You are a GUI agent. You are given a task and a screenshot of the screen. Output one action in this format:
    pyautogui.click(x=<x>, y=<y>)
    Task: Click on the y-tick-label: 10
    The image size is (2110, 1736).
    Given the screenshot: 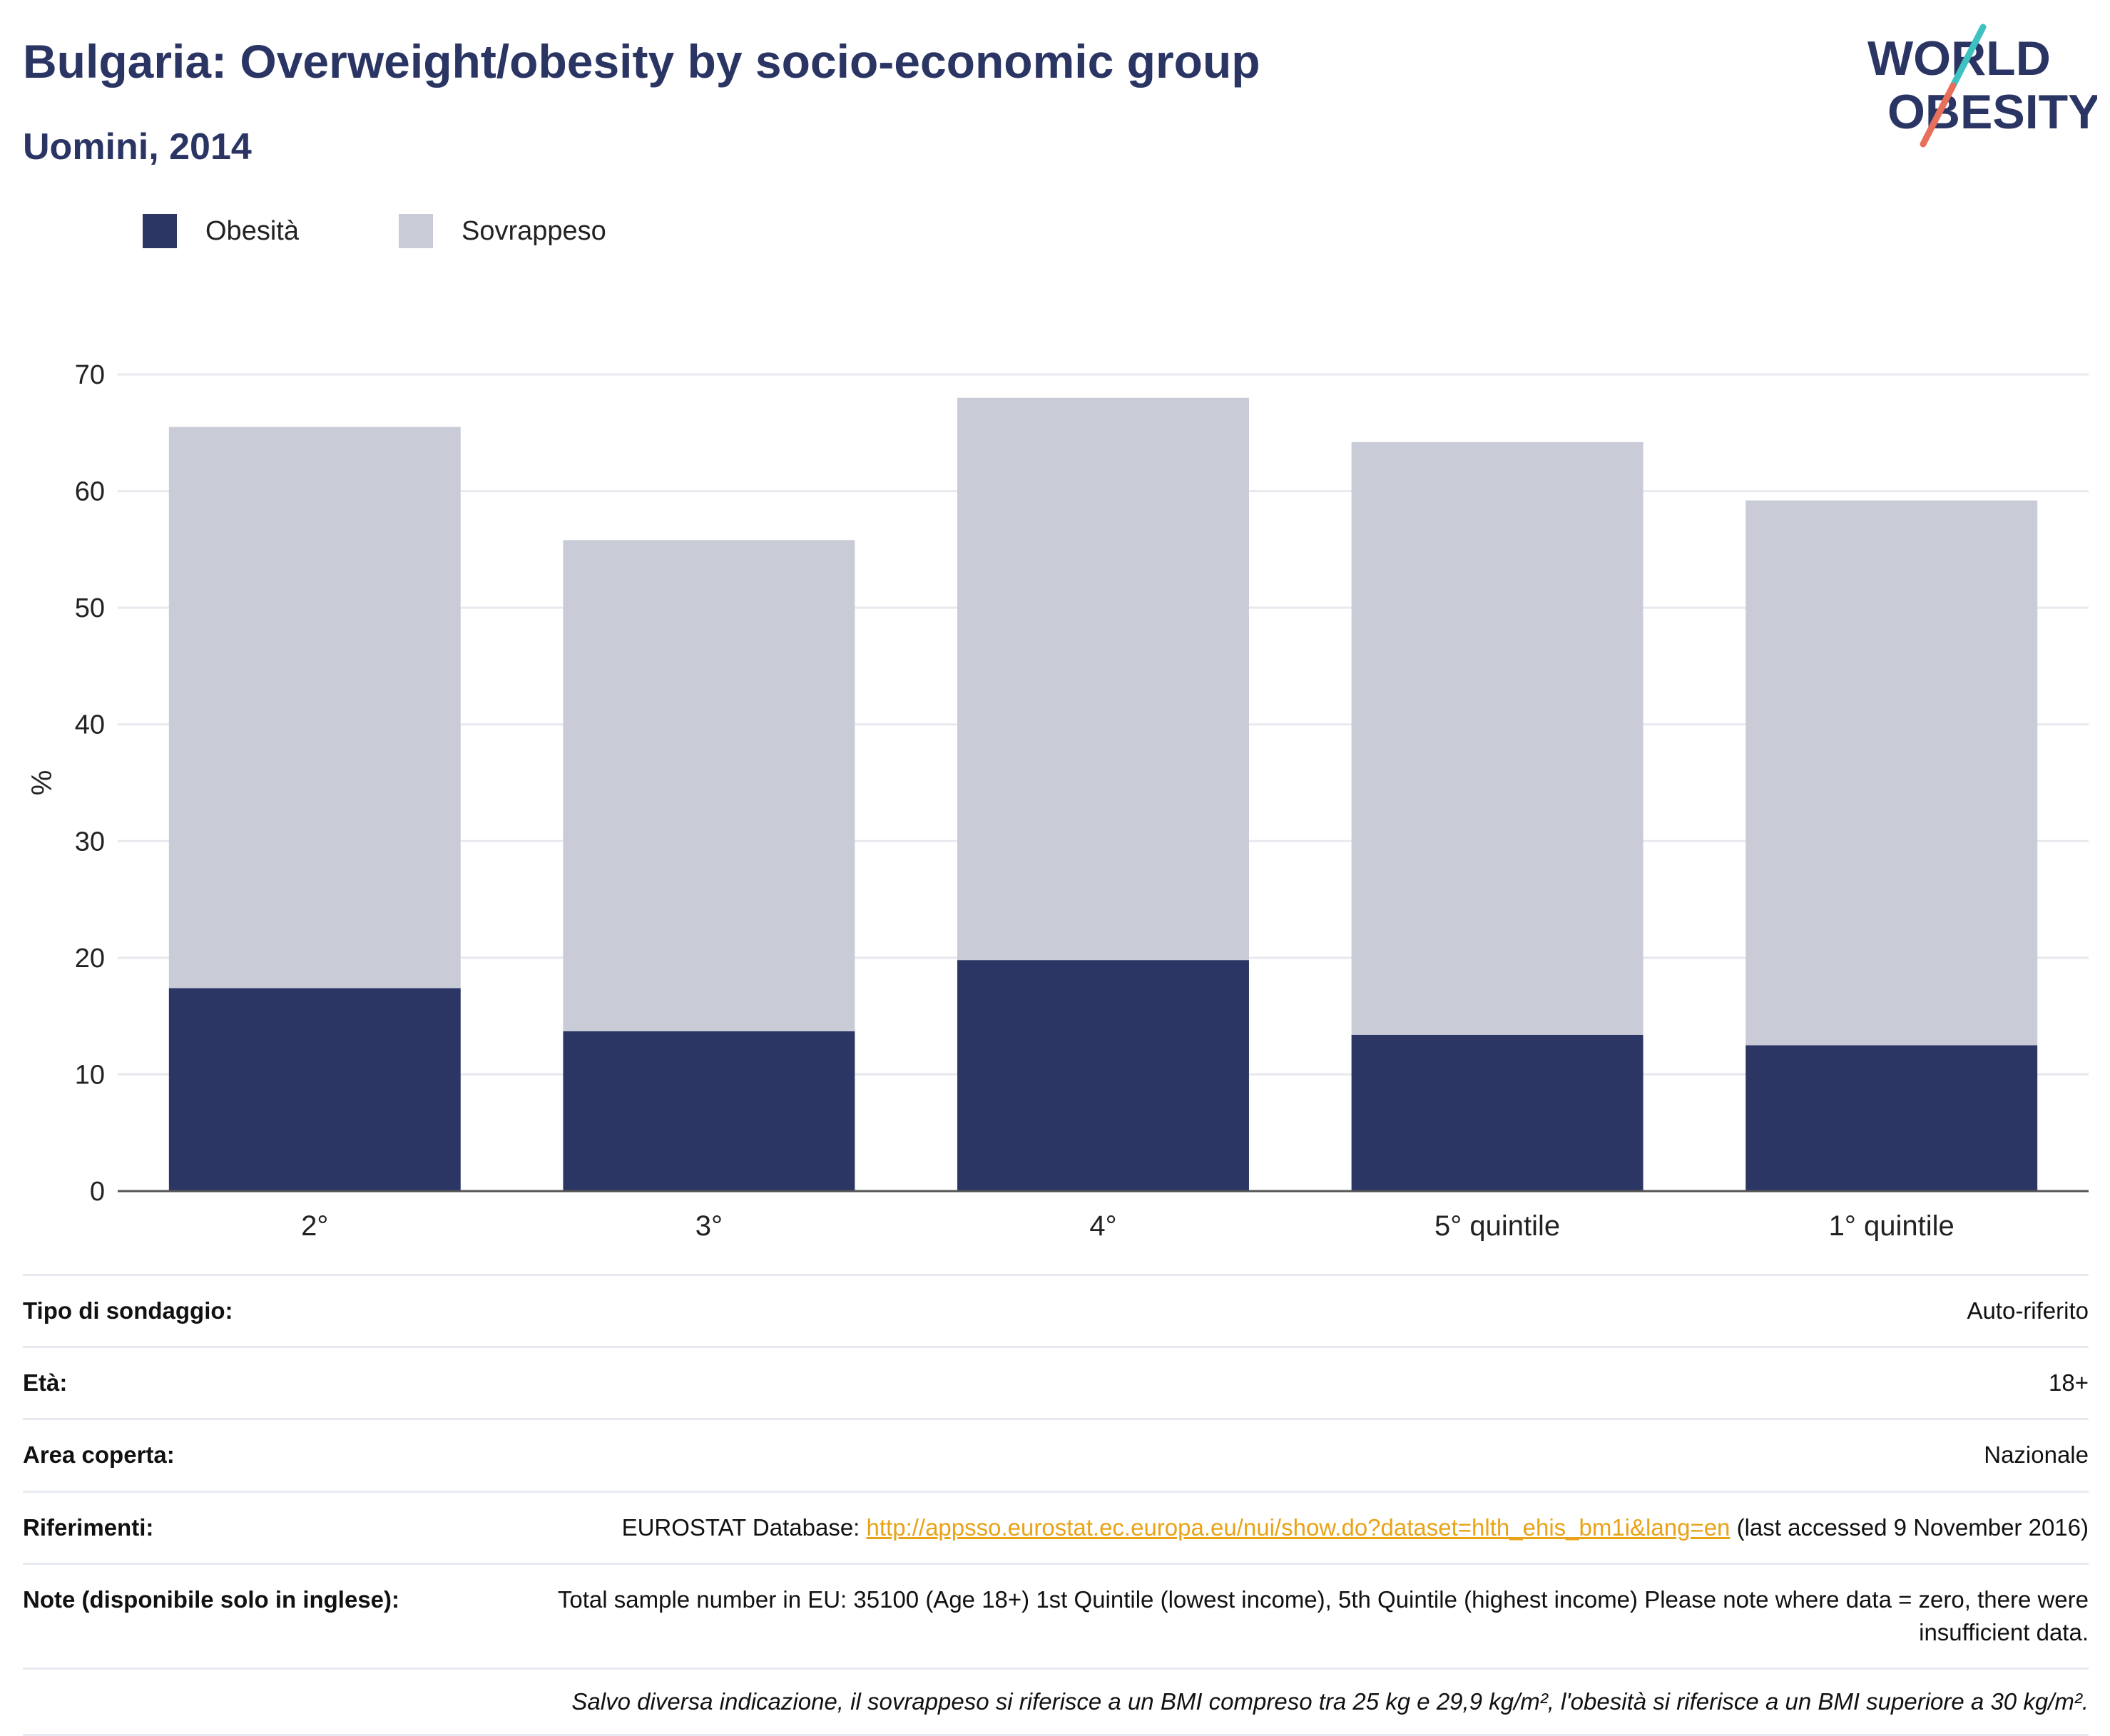 What is the action you would take?
    pyautogui.click(x=90, y=1075)
    